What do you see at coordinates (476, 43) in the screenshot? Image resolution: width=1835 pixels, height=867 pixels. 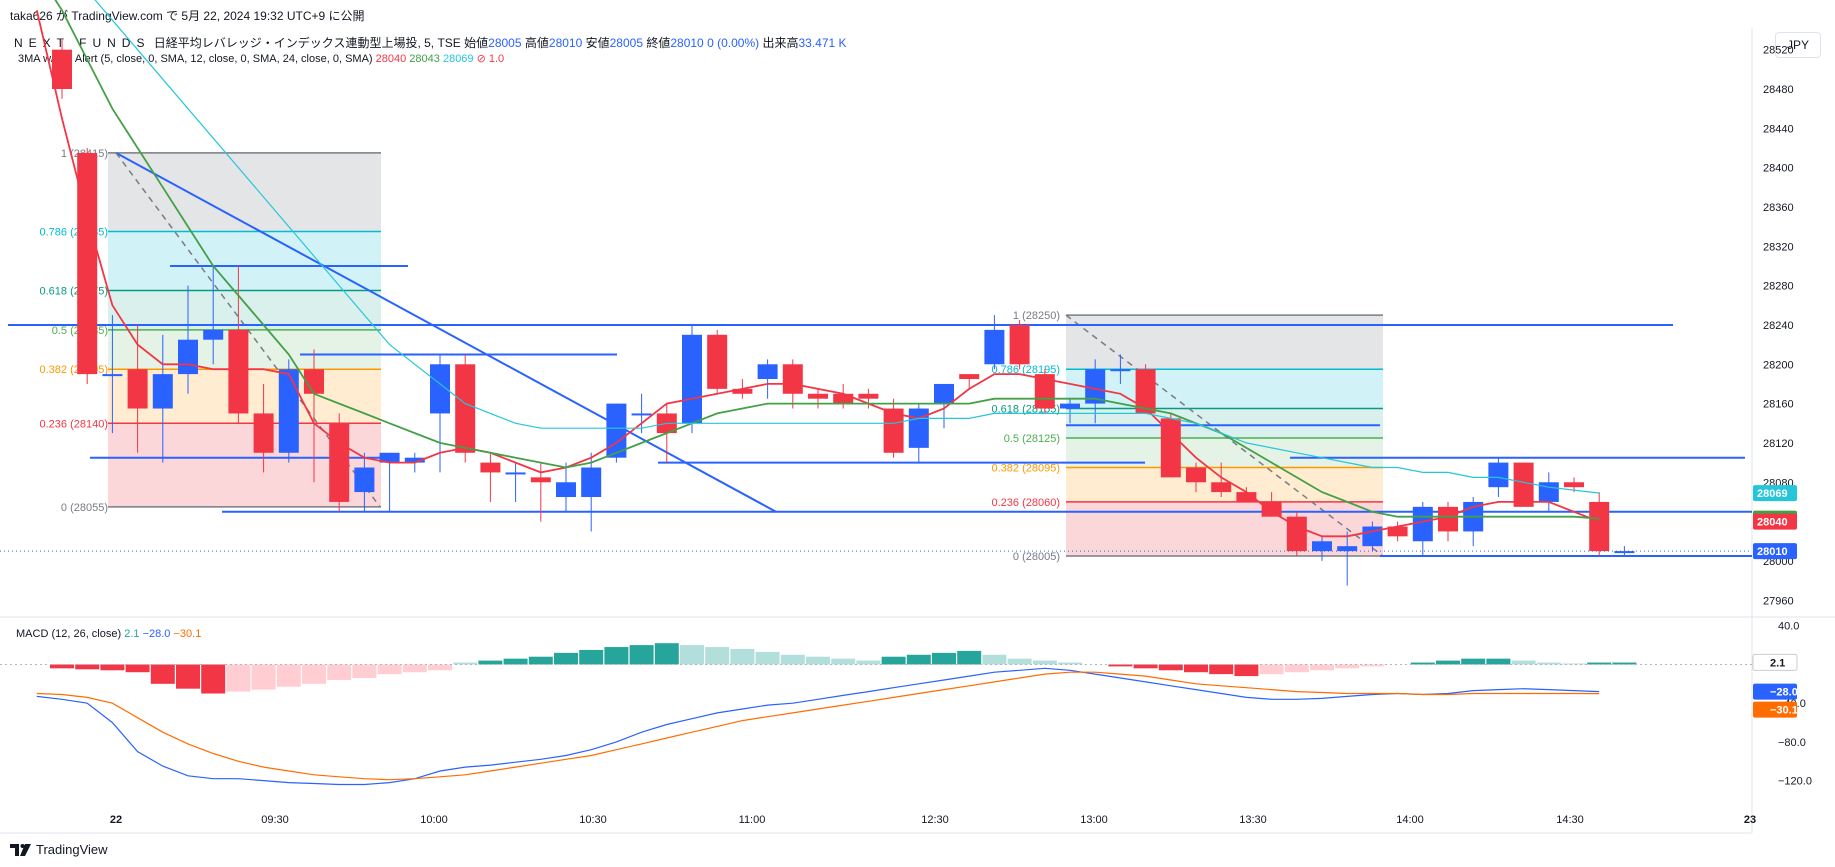 I see `open-label: 始値` at bounding box center [476, 43].